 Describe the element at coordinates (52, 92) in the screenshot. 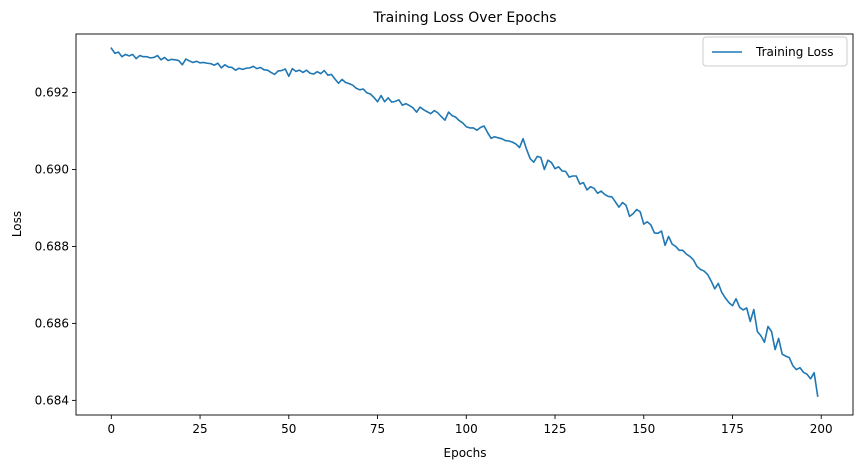

I see `y-tick-label: 0.692` at that location.